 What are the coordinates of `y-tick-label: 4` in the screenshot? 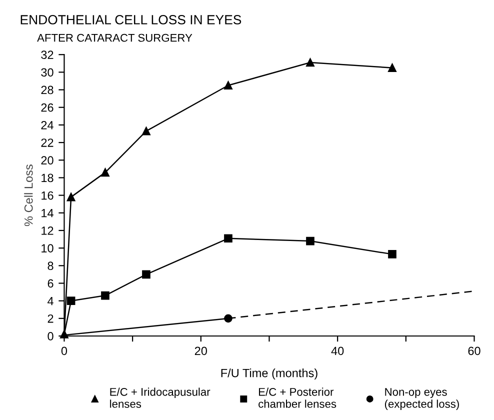 It's located at (51, 301).